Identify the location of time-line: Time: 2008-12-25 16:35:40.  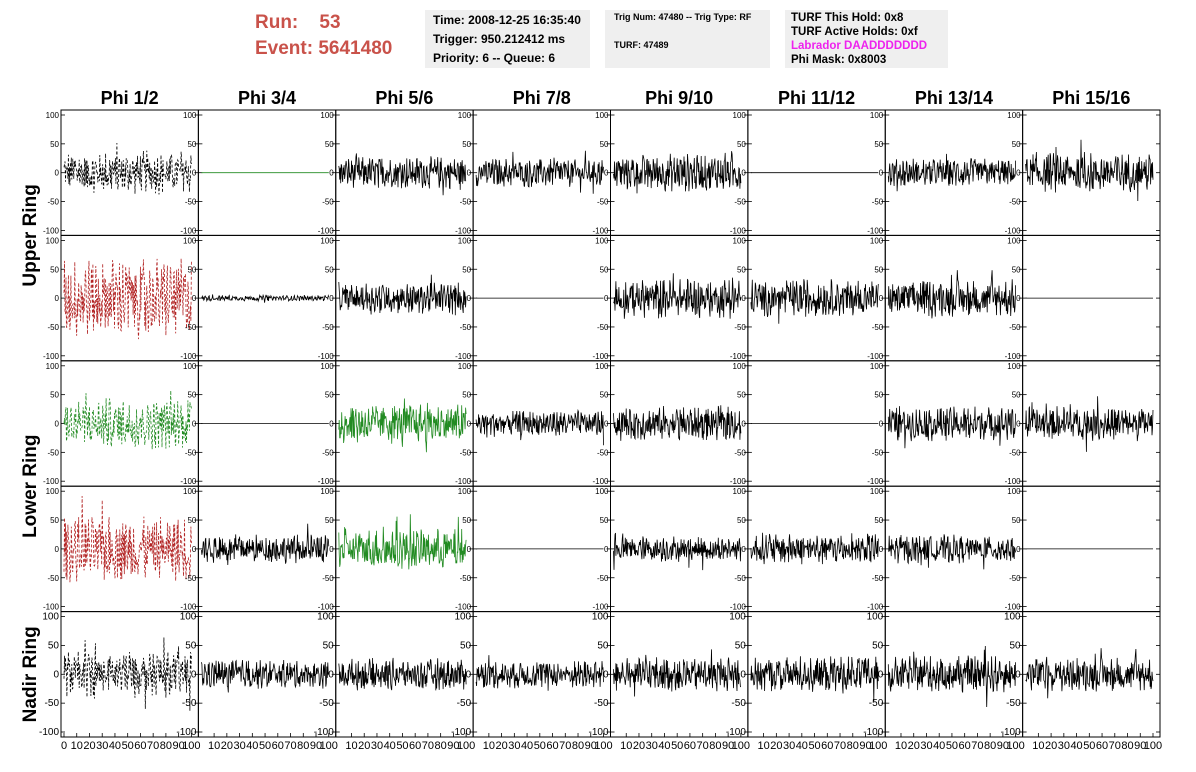
(507, 20).